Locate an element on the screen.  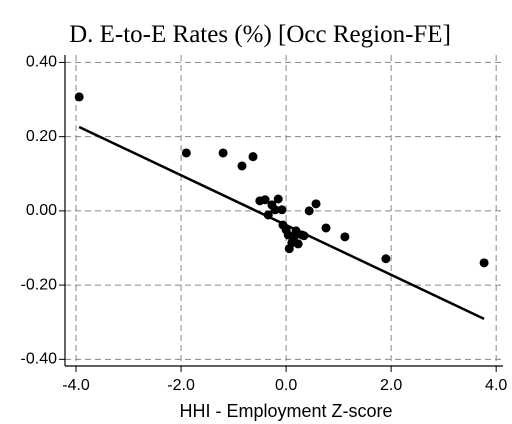
x-tick-label: -4.0 is located at coordinates (76, 385).